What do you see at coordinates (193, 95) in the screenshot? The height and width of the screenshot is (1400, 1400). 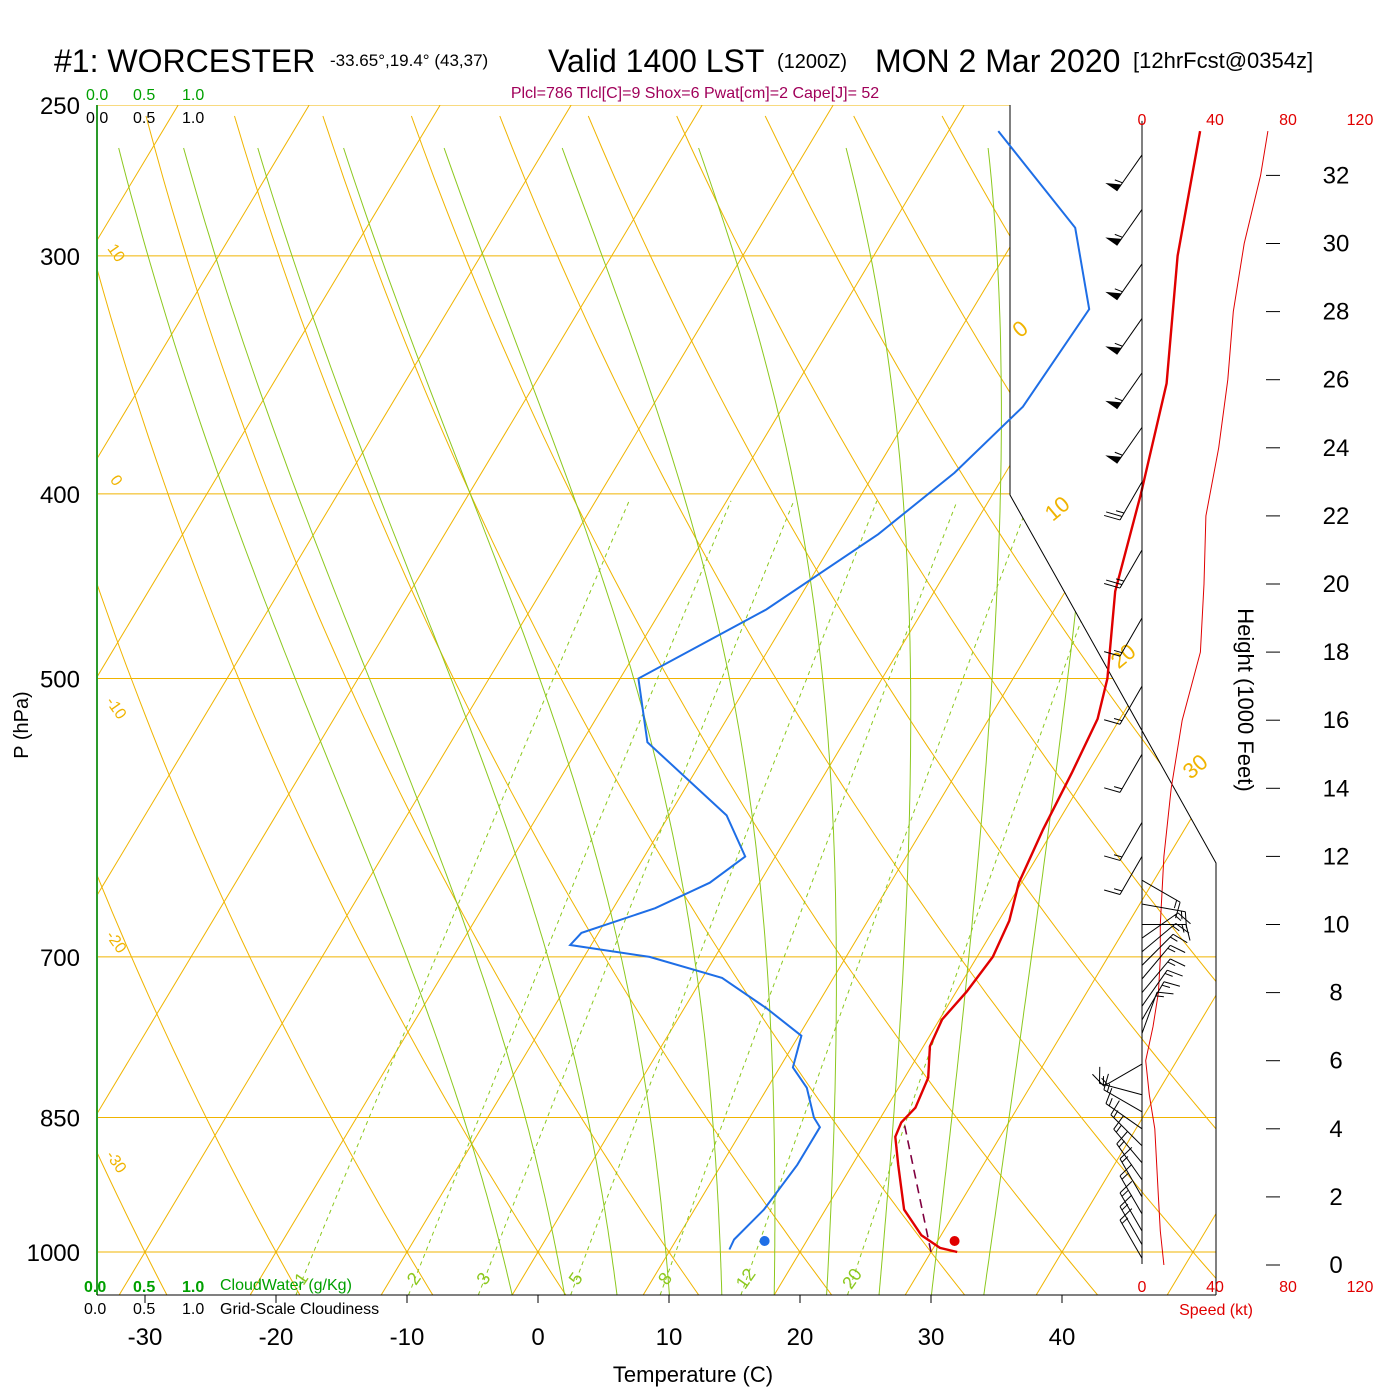 I see `cloud-top-green-2: 1.0` at bounding box center [193, 95].